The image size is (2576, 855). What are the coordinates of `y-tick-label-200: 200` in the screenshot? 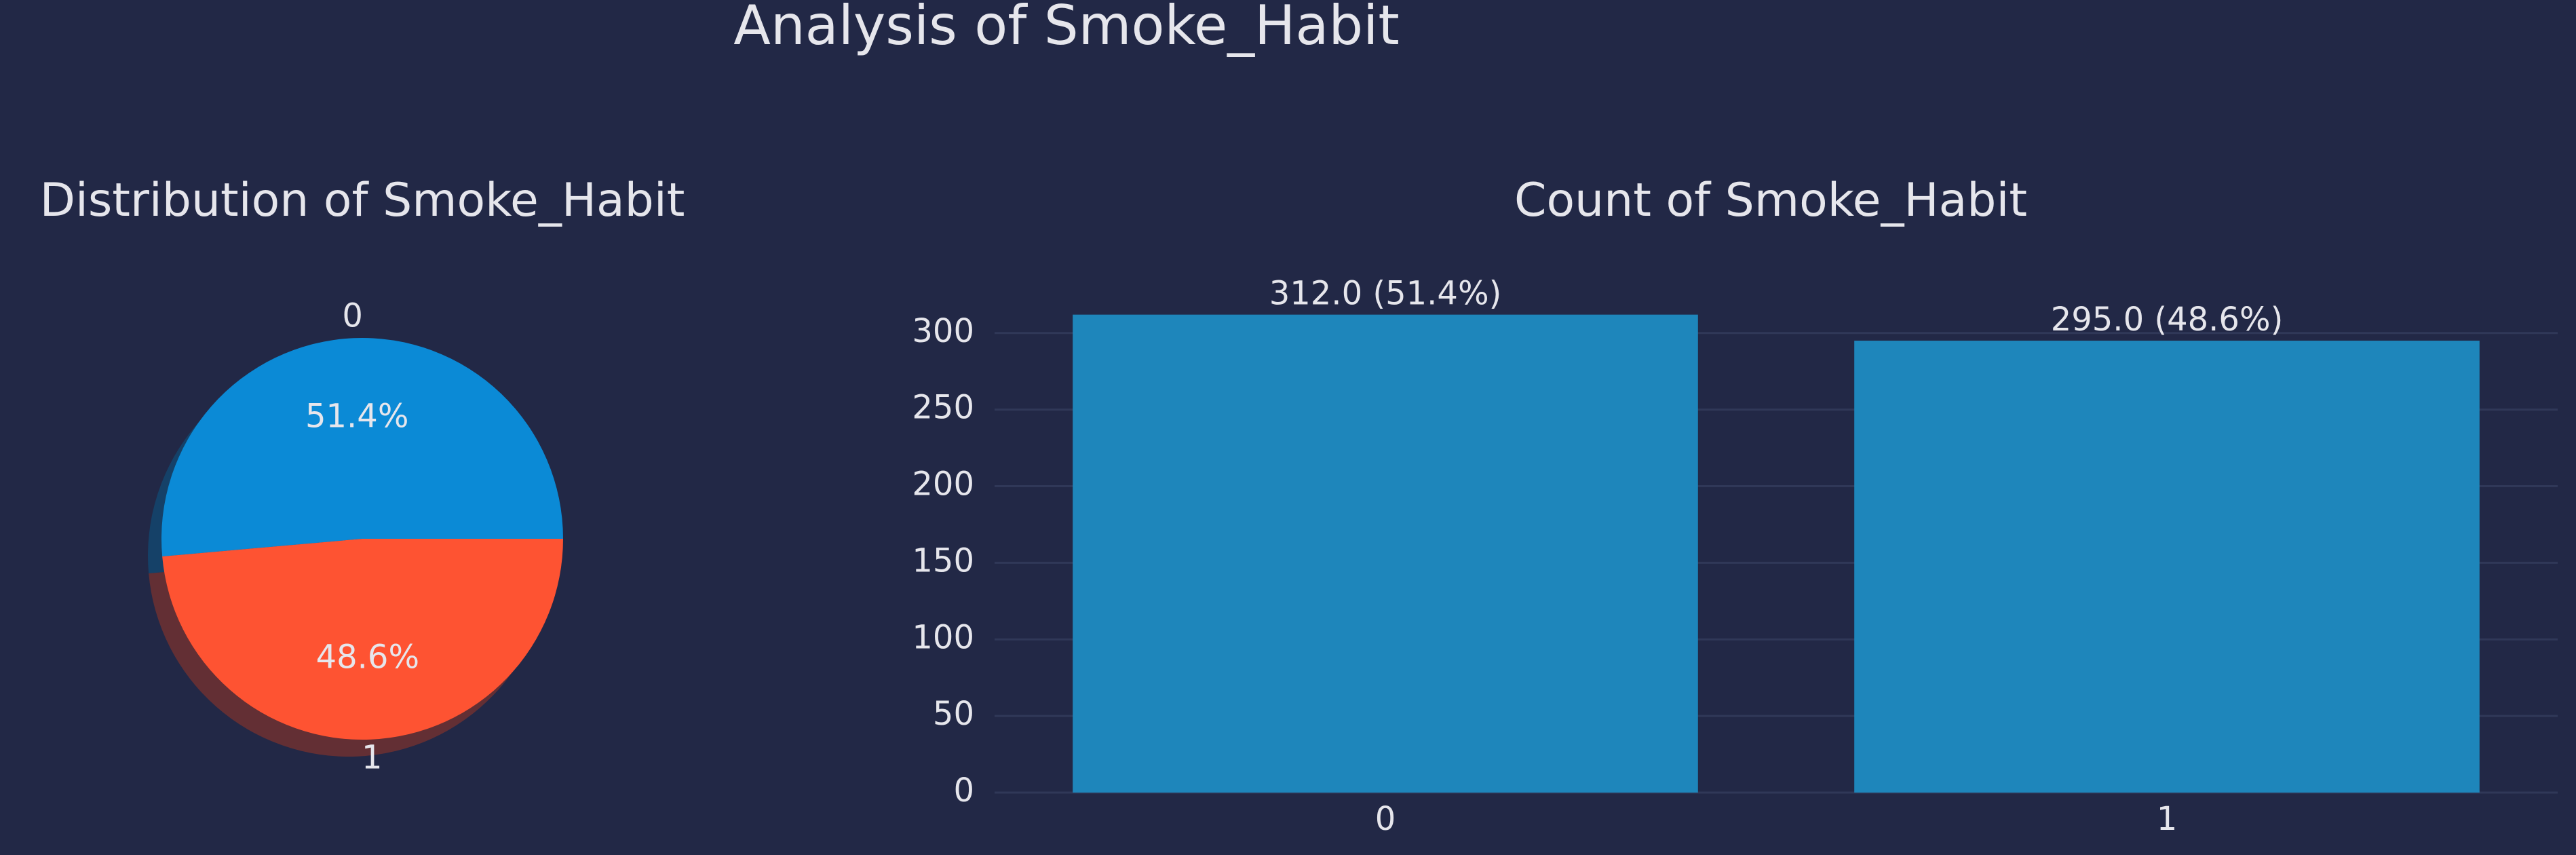 It's located at (943, 485).